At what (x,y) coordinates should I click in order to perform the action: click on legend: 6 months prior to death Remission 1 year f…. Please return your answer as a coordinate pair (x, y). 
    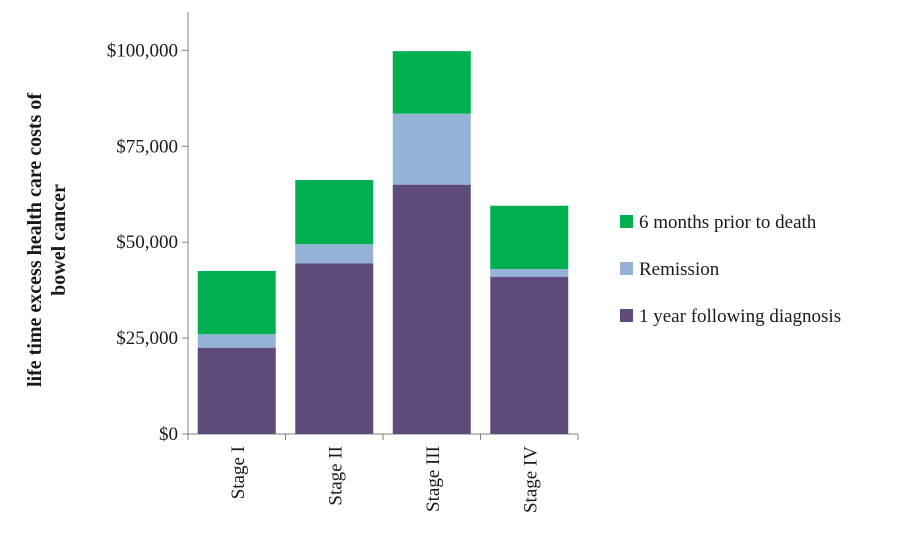
    Looking at the image, I should click on (730, 269).